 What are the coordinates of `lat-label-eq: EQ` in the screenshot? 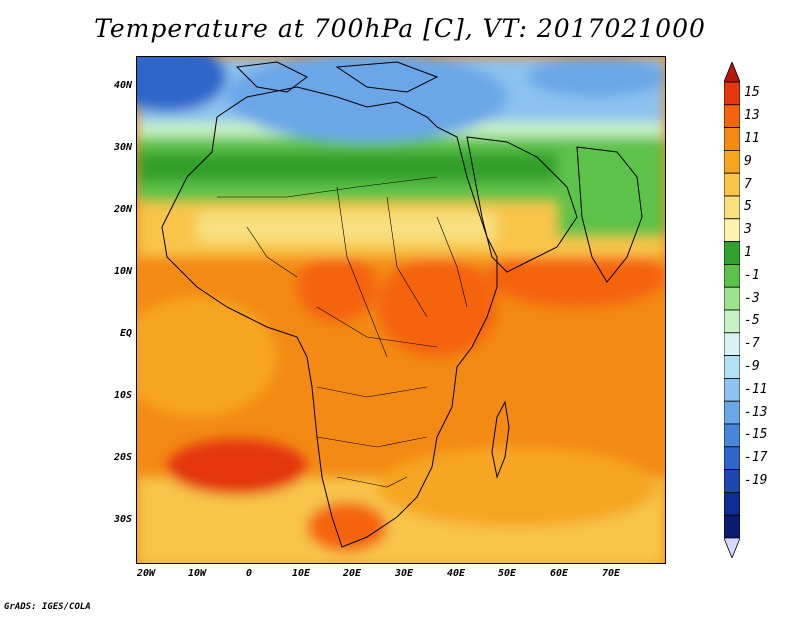 It's located at (125, 333).